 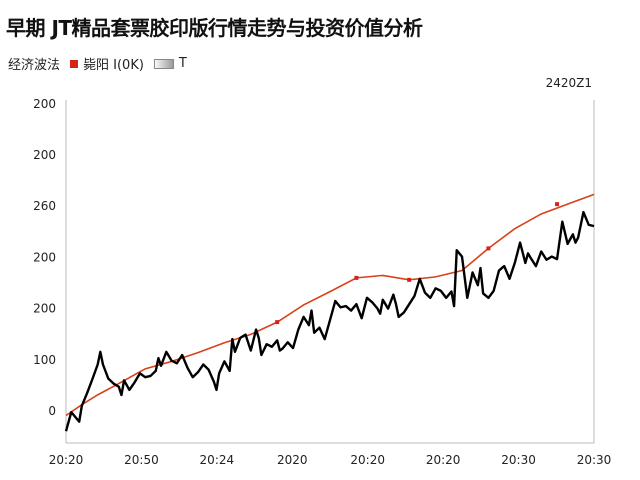 What do you see at coordinates (163, 63) in the screenshot?
I see `legend-swatch-grey` at bounding box center [163, 63].